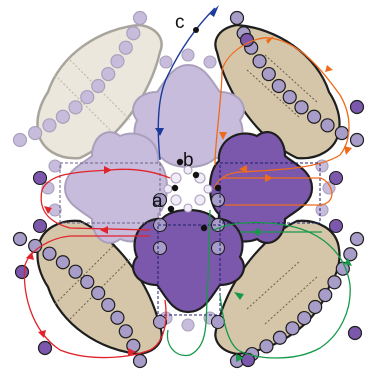 This screenshot has width=377, height=379. I want to click on point-bottom-junction, so click(204, 228).